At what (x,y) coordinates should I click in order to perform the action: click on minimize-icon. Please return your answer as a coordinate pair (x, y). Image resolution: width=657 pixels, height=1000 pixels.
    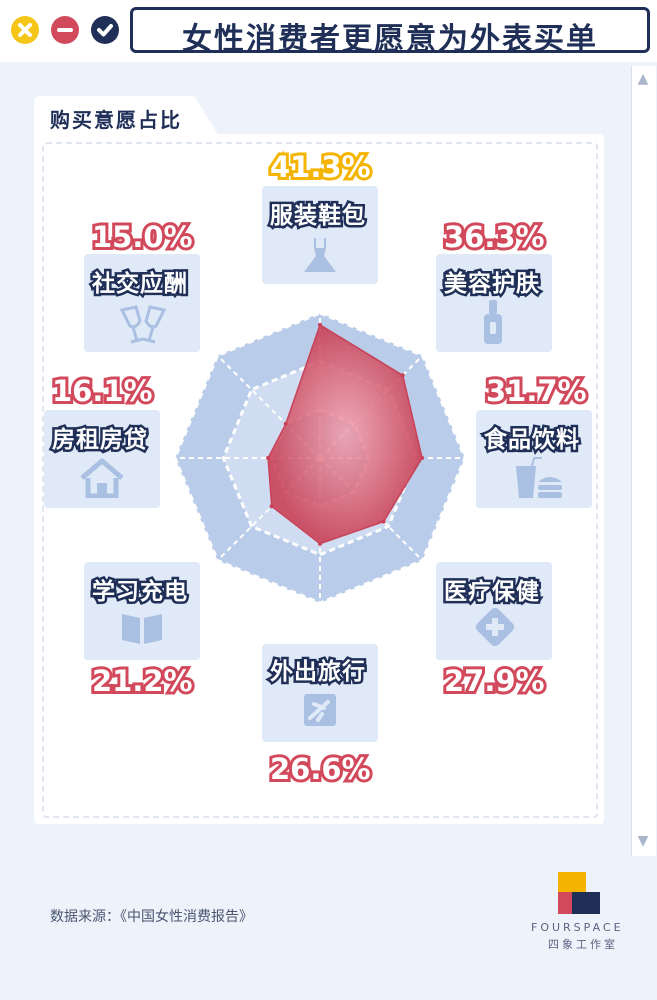
    Looking at the image, I should click on (65, 30).